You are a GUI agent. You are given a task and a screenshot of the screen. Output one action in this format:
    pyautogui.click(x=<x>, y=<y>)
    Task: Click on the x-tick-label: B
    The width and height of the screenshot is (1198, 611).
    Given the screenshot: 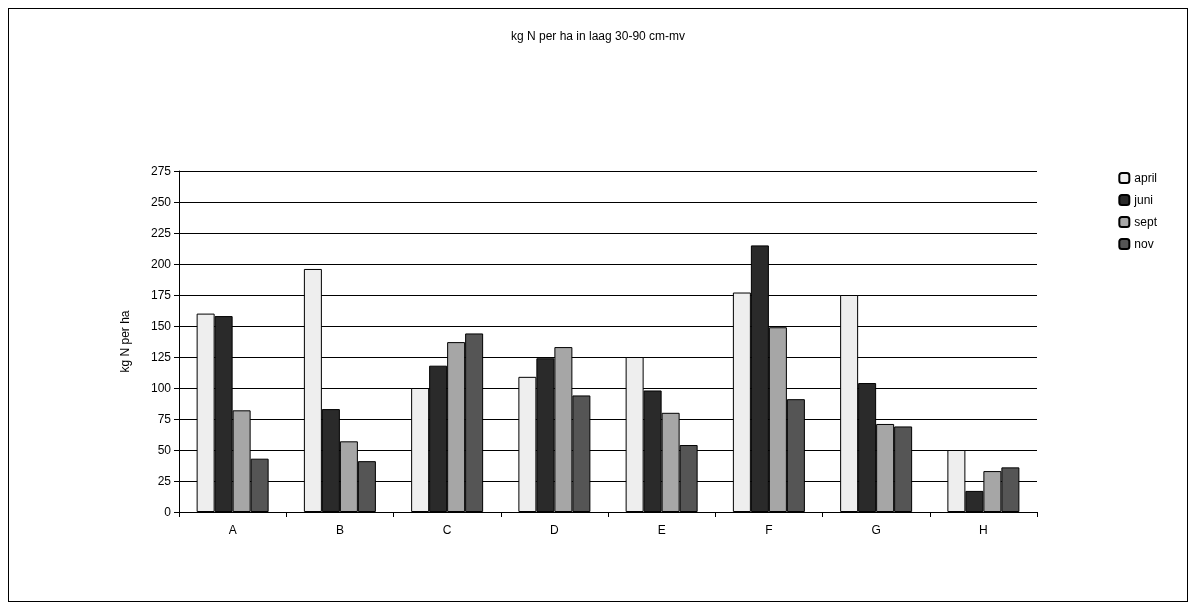 What is the action you would take?
    pyautogui.click(x=339, y=530)
    